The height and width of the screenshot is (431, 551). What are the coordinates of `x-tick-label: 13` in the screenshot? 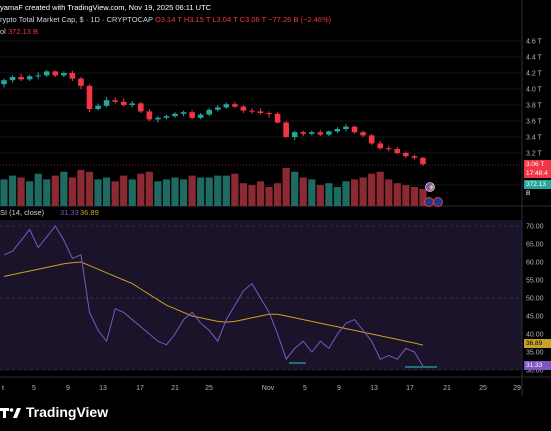 It's located at (103, 388).